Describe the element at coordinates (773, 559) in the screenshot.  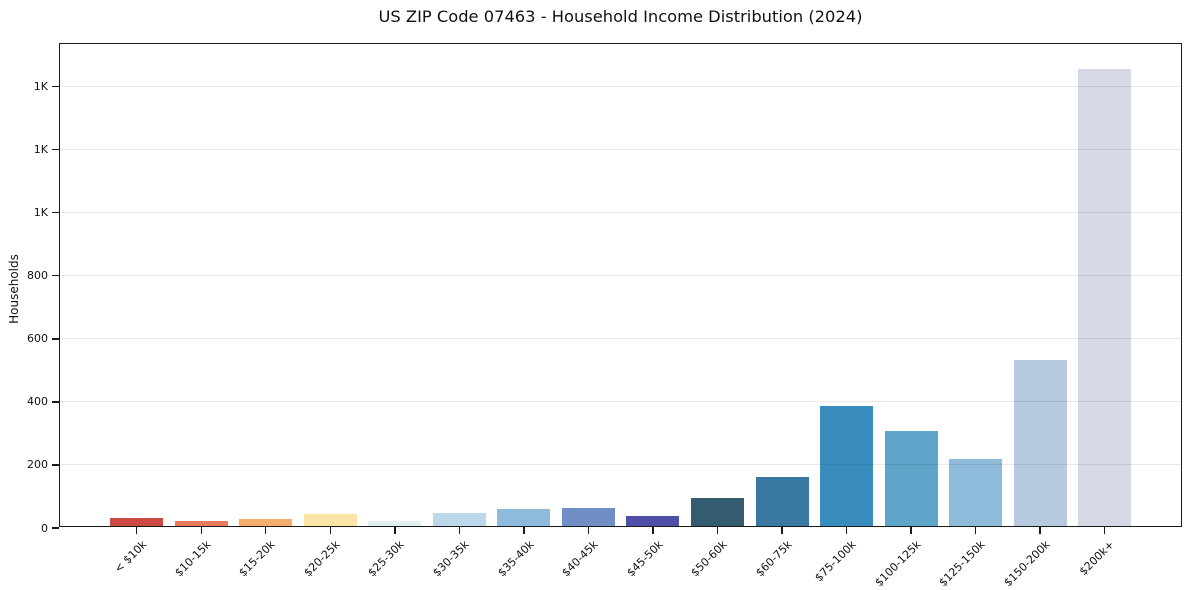
I see `x-tick-label-text: $60-75k` at that location.